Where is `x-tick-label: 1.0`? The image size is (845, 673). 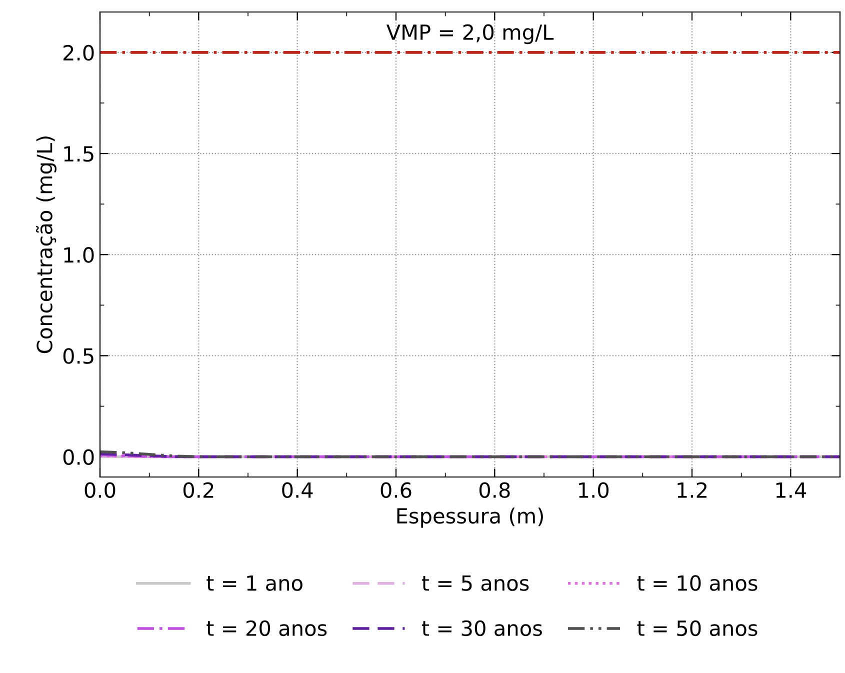 x-tick-label: 1.0 is located at coordinates (594, 490).